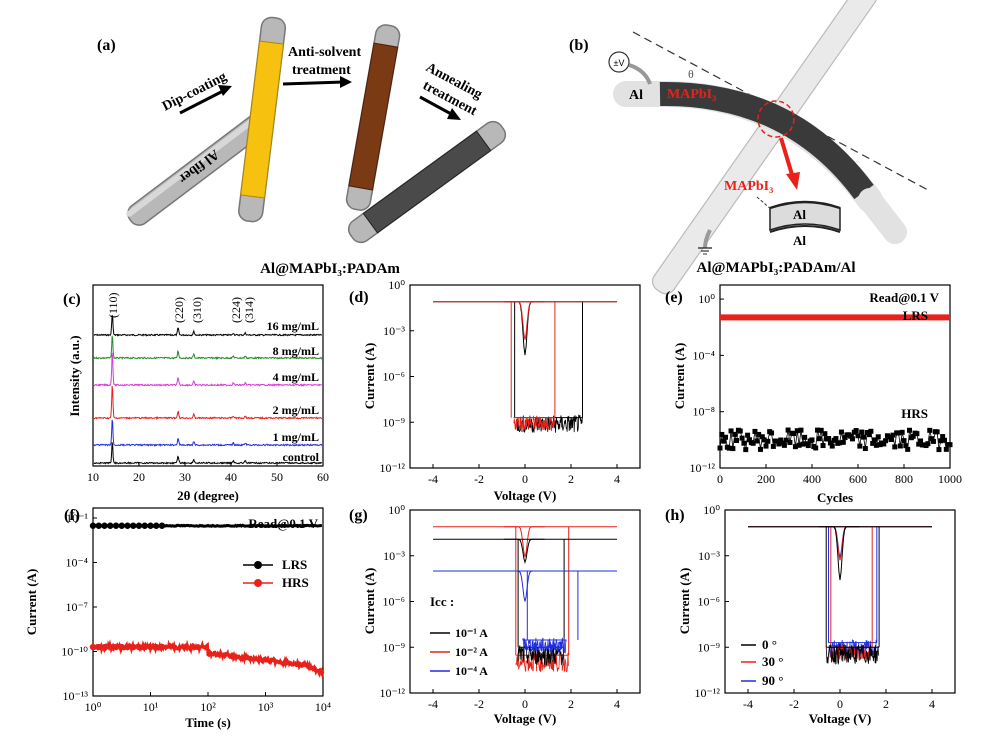 The height and width of the screenshot is (739, 985). Describe the element at coordinates (76, 607) in the screenshot. I see `y-tick-label: 10⁻⁷` at that location.